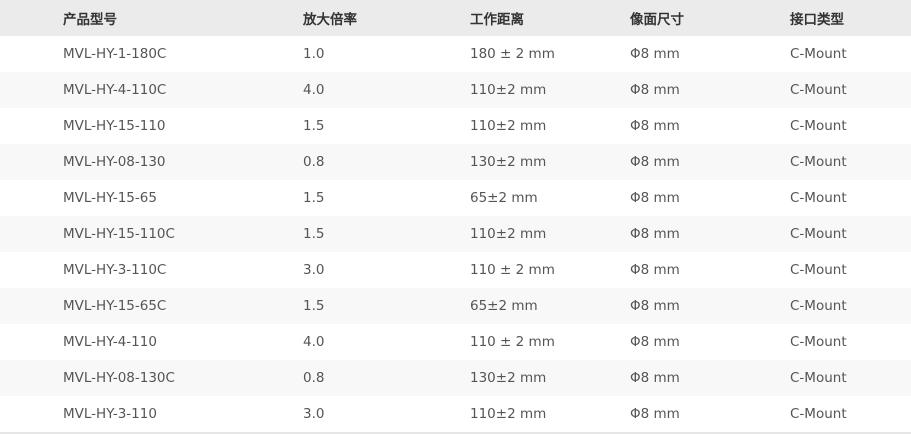  Describe the element at coordinates (455, 270) in the screenshot. I see `table-row: MVL-HY-3-110C 3.0 110 ± 2 mm Φ8 mm C-Mount` at that location.